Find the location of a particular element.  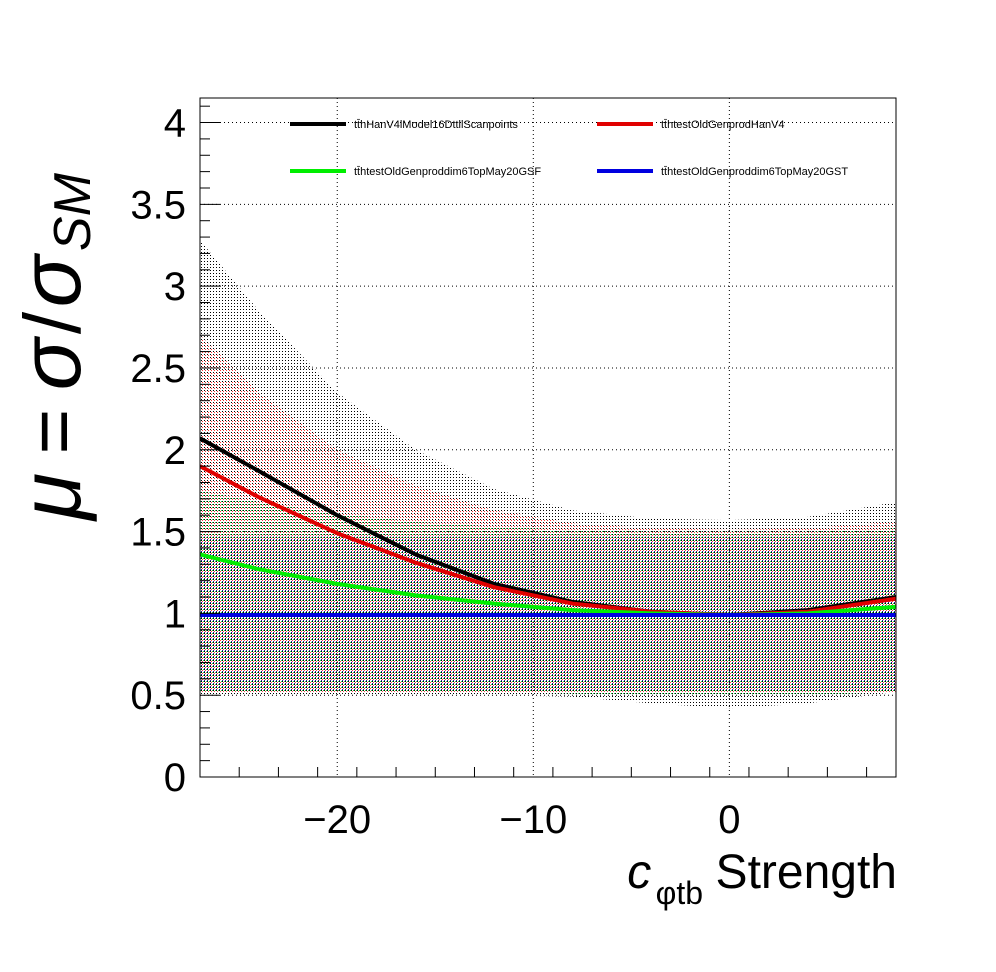

series-lines is located at coordinates (548, 526).